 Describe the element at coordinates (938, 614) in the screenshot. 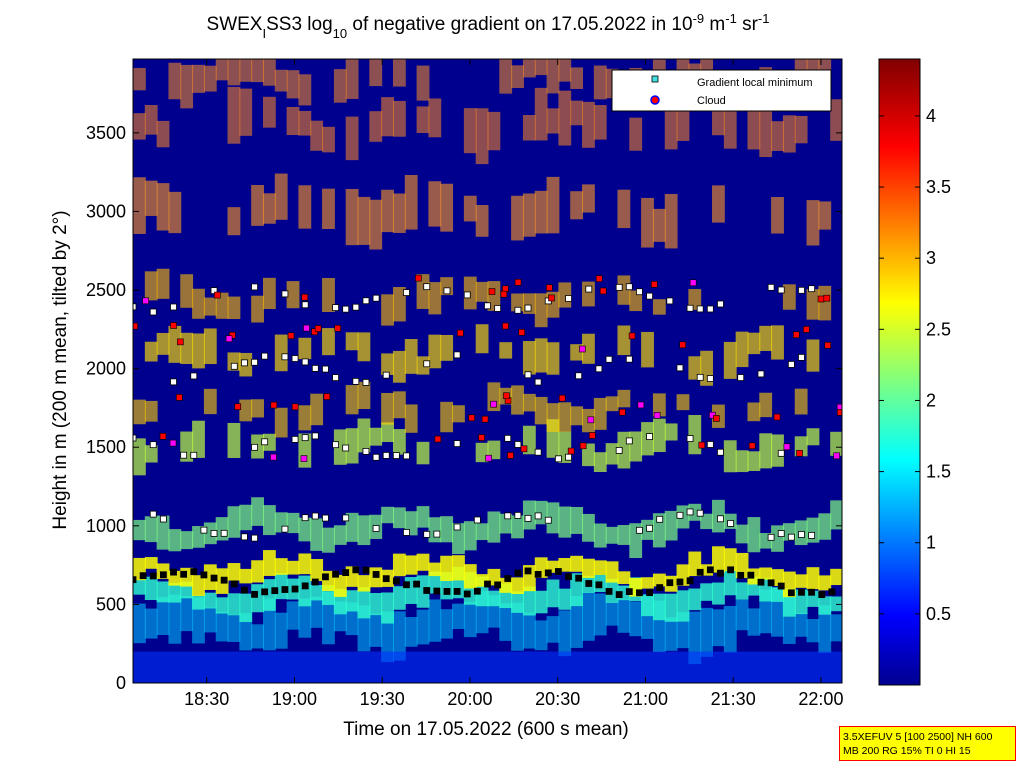

I see `colorbar-tick-label: 0.5` at that location.